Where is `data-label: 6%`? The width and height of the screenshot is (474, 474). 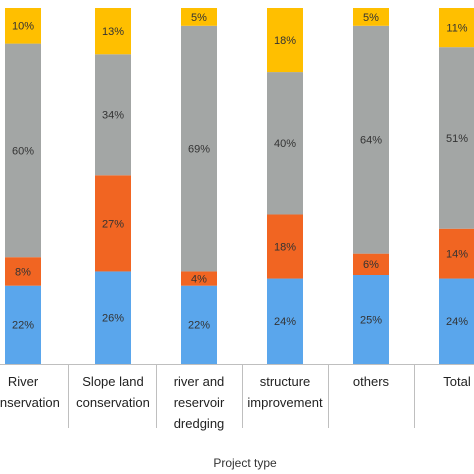
data-label: 6% is located at coordinates (371, 265).